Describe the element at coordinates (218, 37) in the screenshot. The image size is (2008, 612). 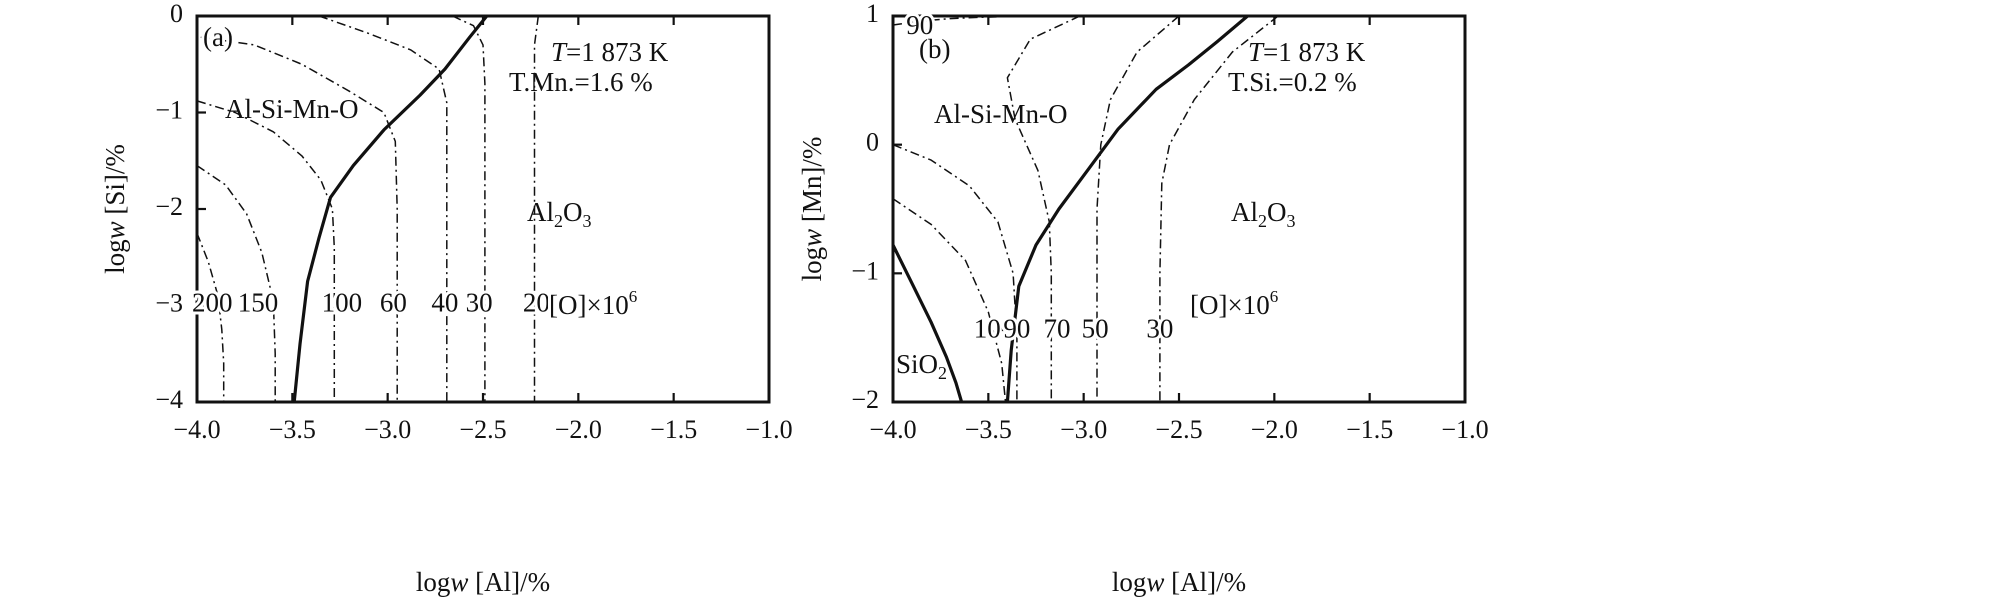
I see `panel-label: (a)` at that location.